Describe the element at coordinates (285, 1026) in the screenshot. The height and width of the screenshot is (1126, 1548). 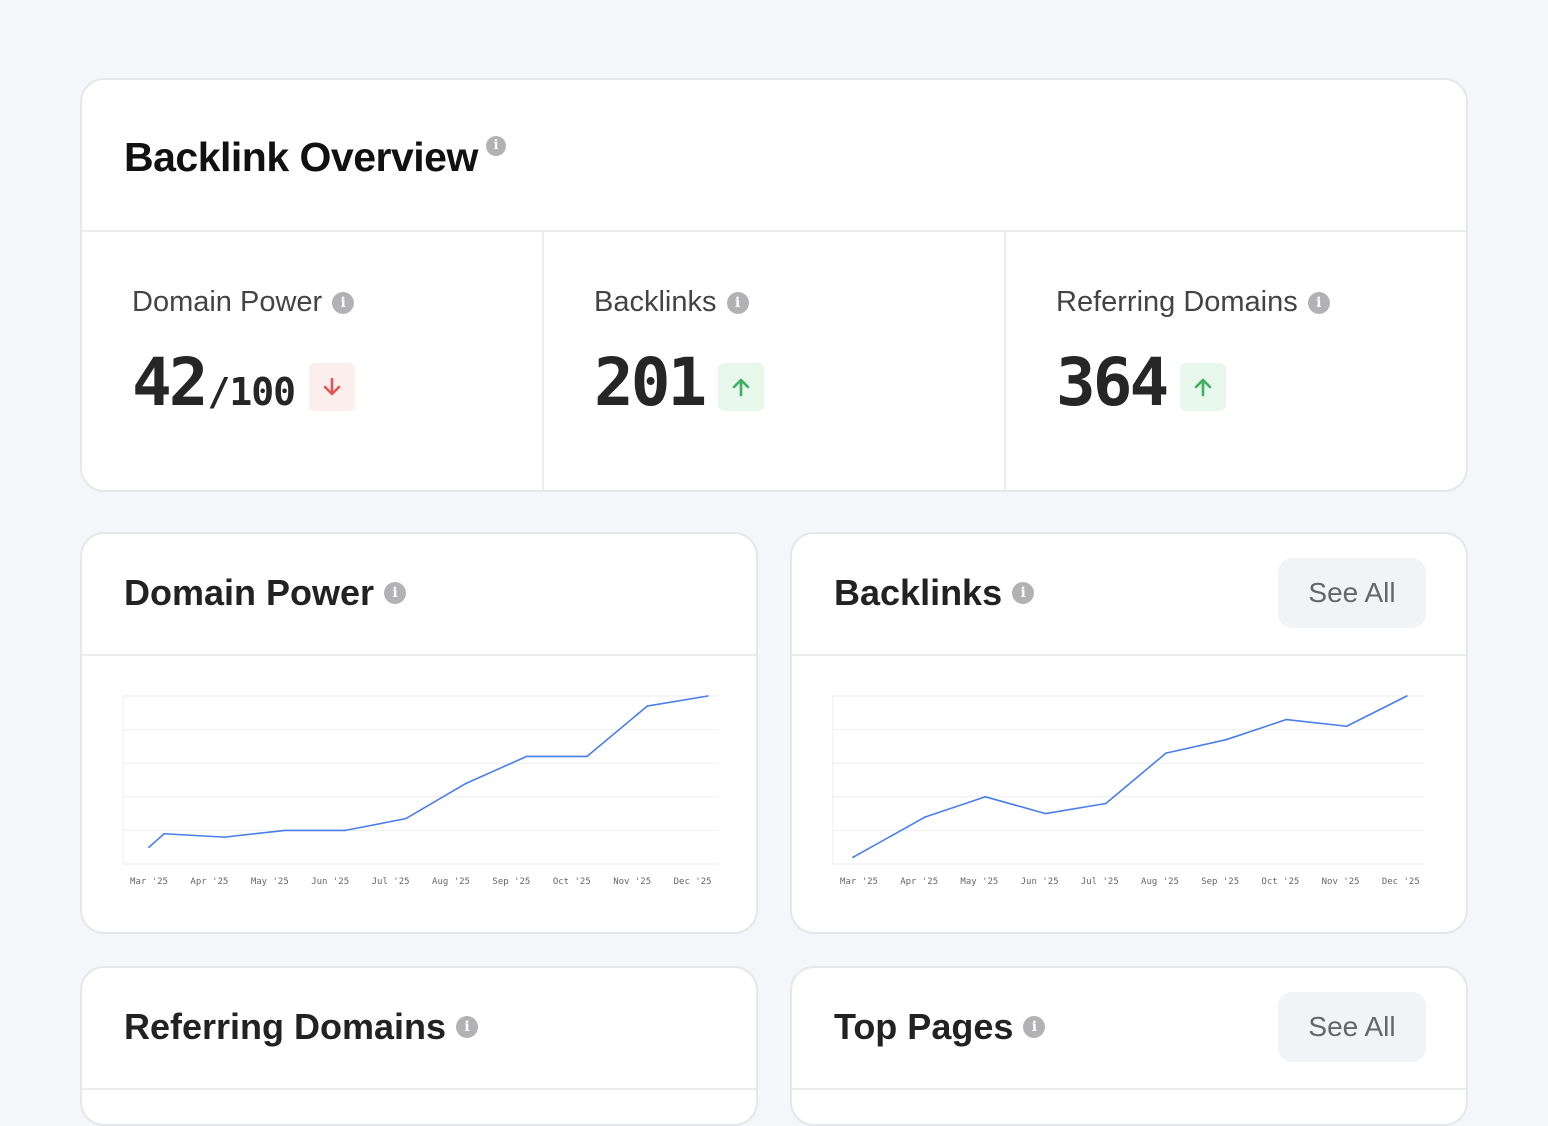
I see `card-title-text: Referring Domains` at that location.